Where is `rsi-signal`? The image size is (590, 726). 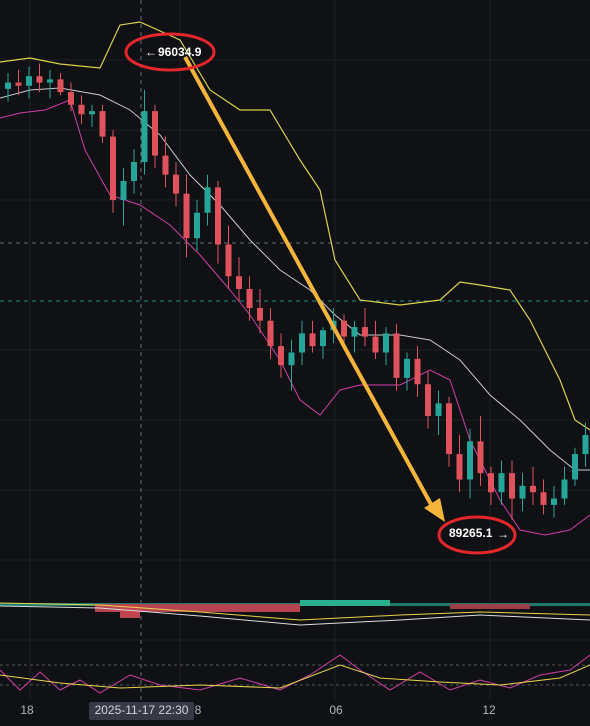 rsi-signal is located at coordinates (295, 676).